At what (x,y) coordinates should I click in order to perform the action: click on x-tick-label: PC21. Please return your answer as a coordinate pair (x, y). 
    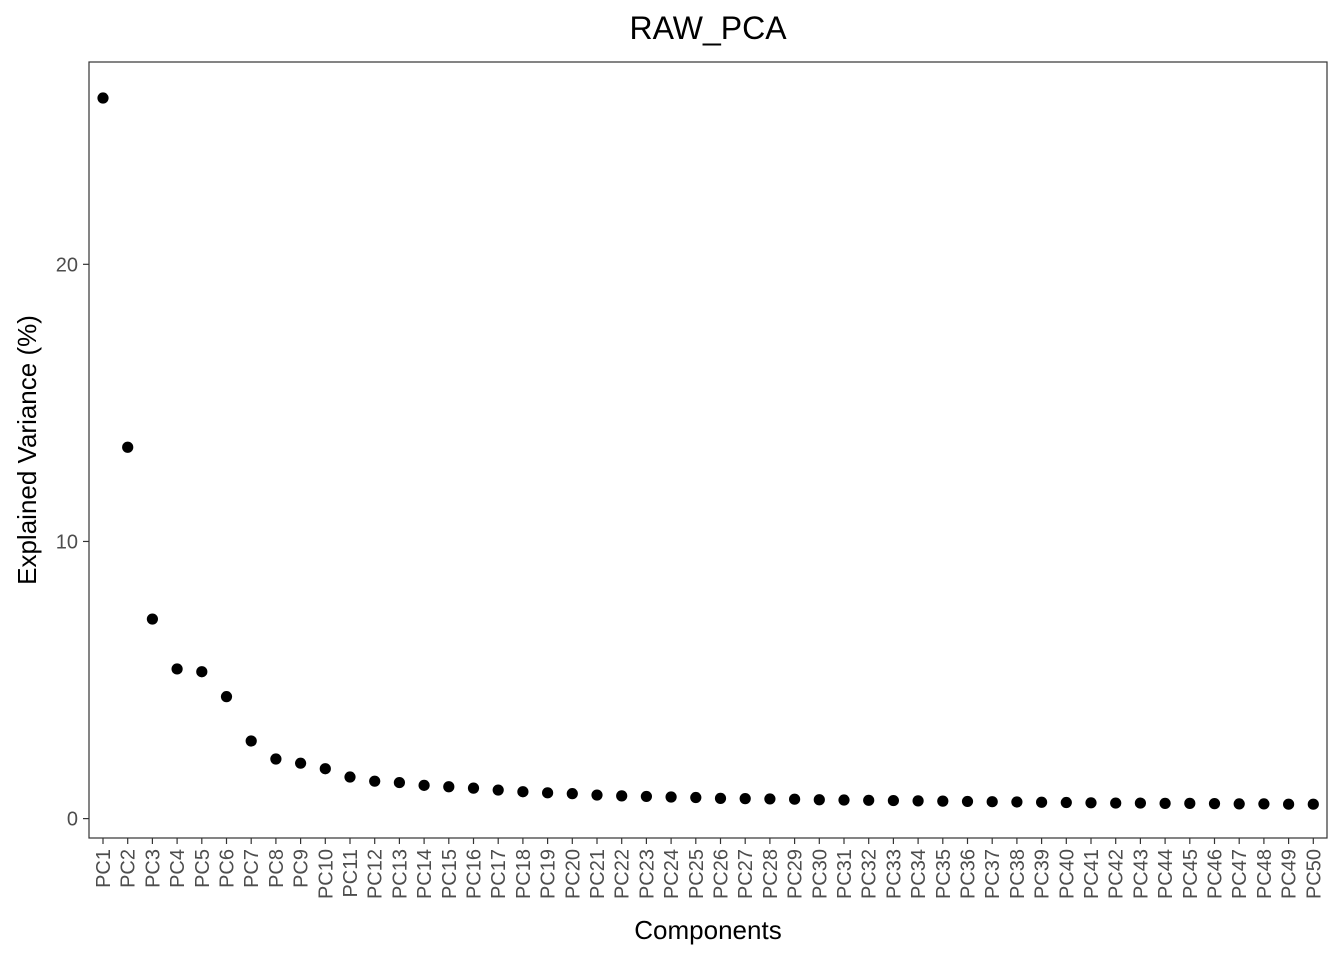
    Looking at the image, I should click on (598, 874).